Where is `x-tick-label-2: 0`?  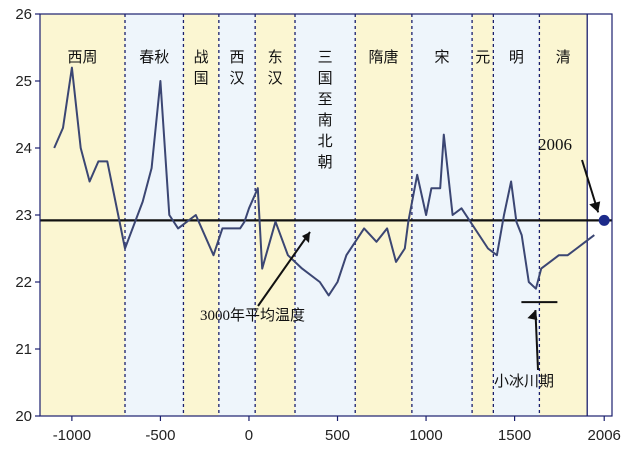 x-tick-label-2: 0 is located at coordinates (249, 435).